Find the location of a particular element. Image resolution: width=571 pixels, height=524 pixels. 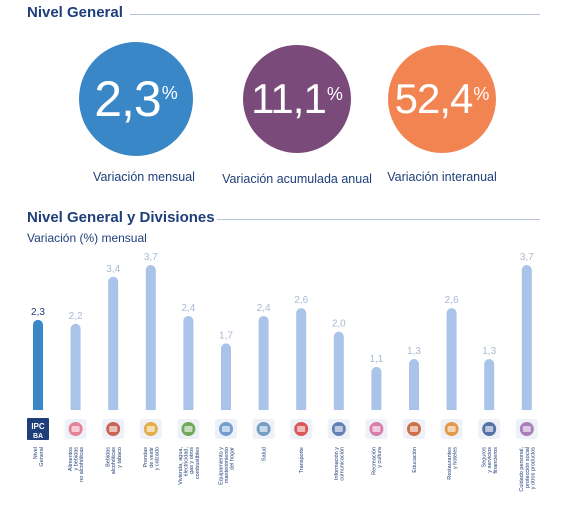

category-label-5: Equipamiento ymantenimientodel hogar is located at coordinates (226, 466).